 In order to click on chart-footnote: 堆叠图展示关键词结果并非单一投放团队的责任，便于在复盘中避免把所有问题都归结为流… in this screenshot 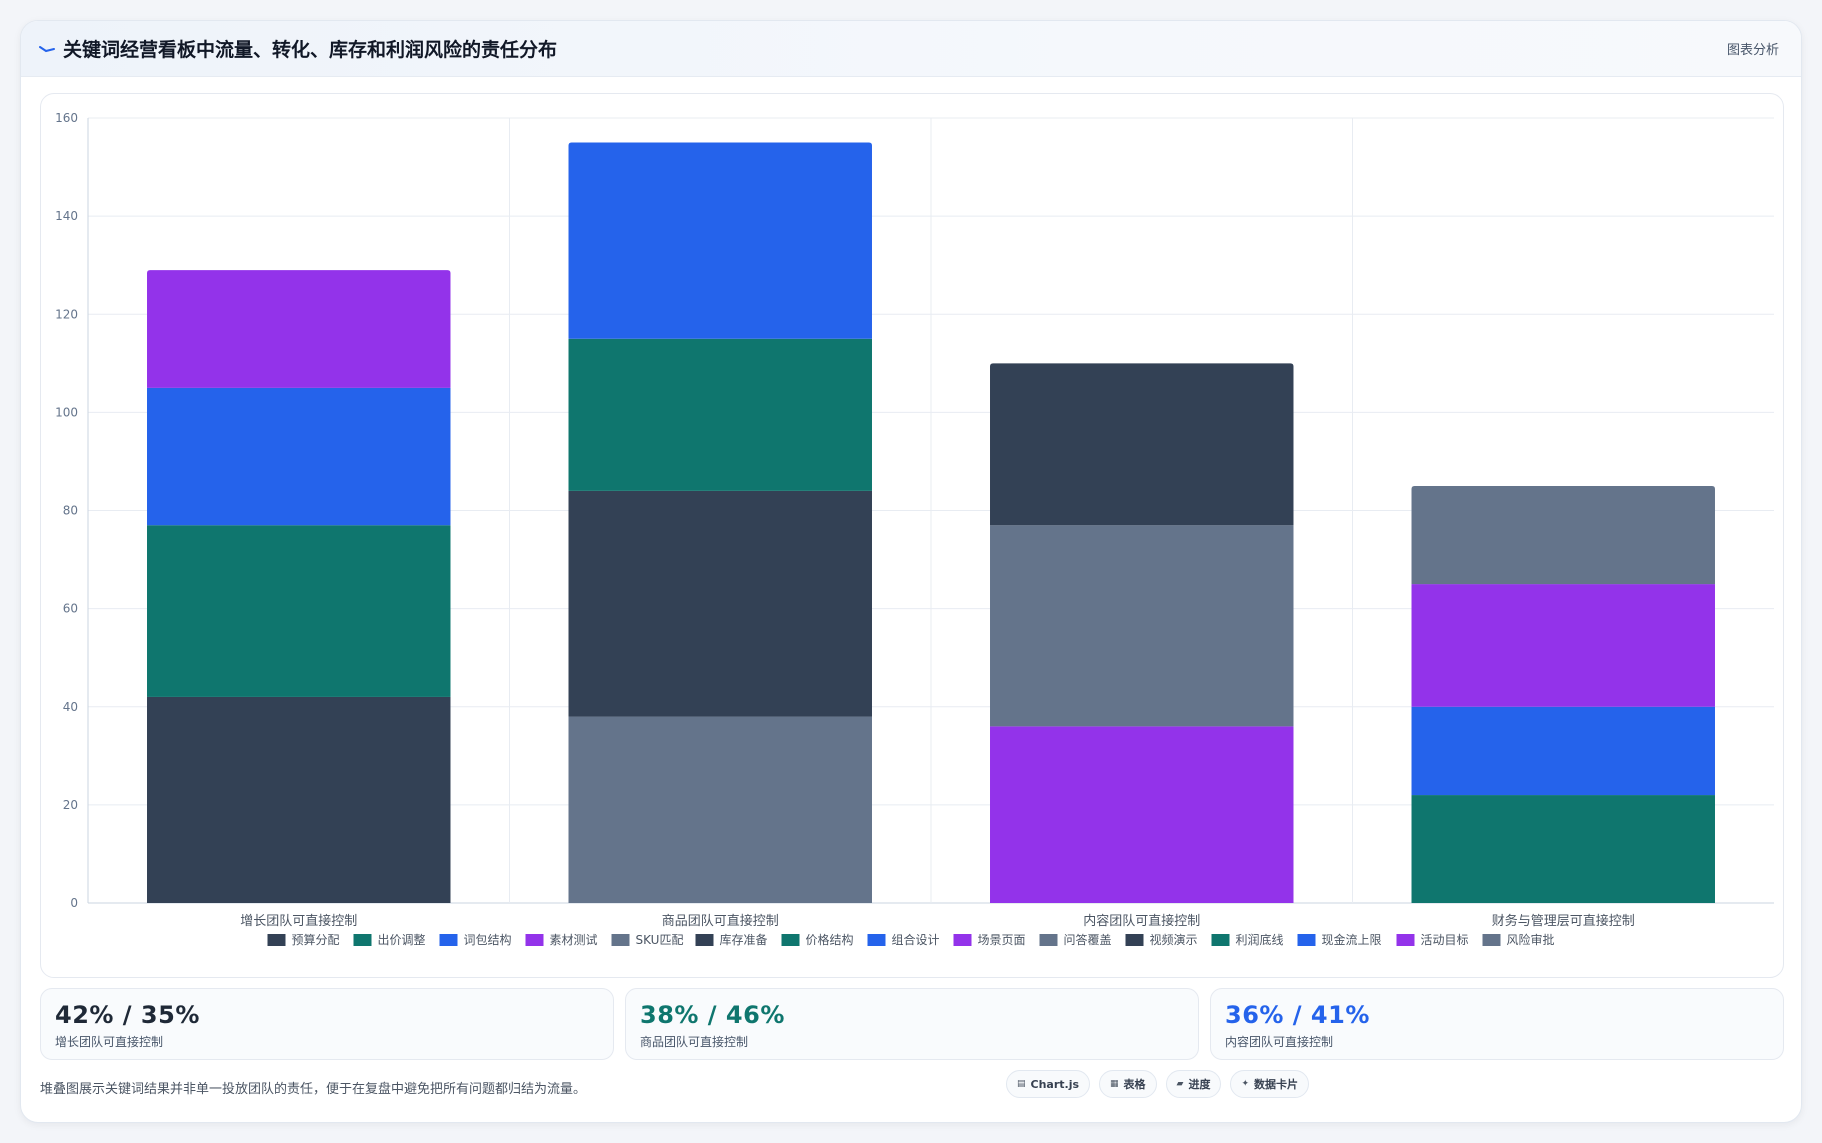, I will do `click(313, 1089)`.